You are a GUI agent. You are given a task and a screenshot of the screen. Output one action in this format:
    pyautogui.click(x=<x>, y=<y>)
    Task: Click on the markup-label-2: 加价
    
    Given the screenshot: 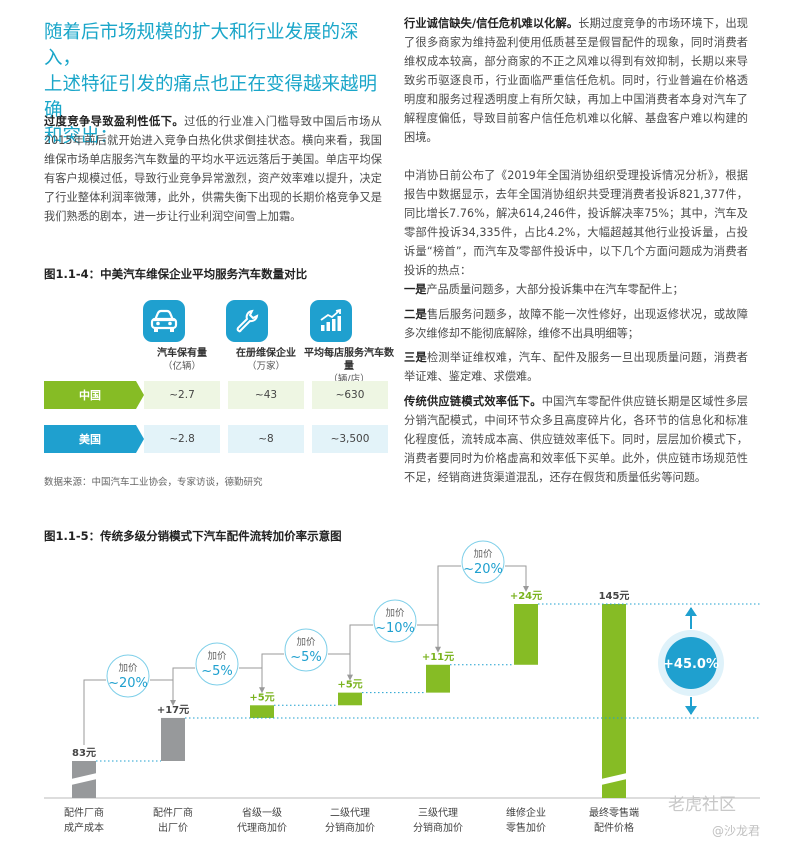 What is the action you would take?
    pyautogui.click(x=306, y=642)
    